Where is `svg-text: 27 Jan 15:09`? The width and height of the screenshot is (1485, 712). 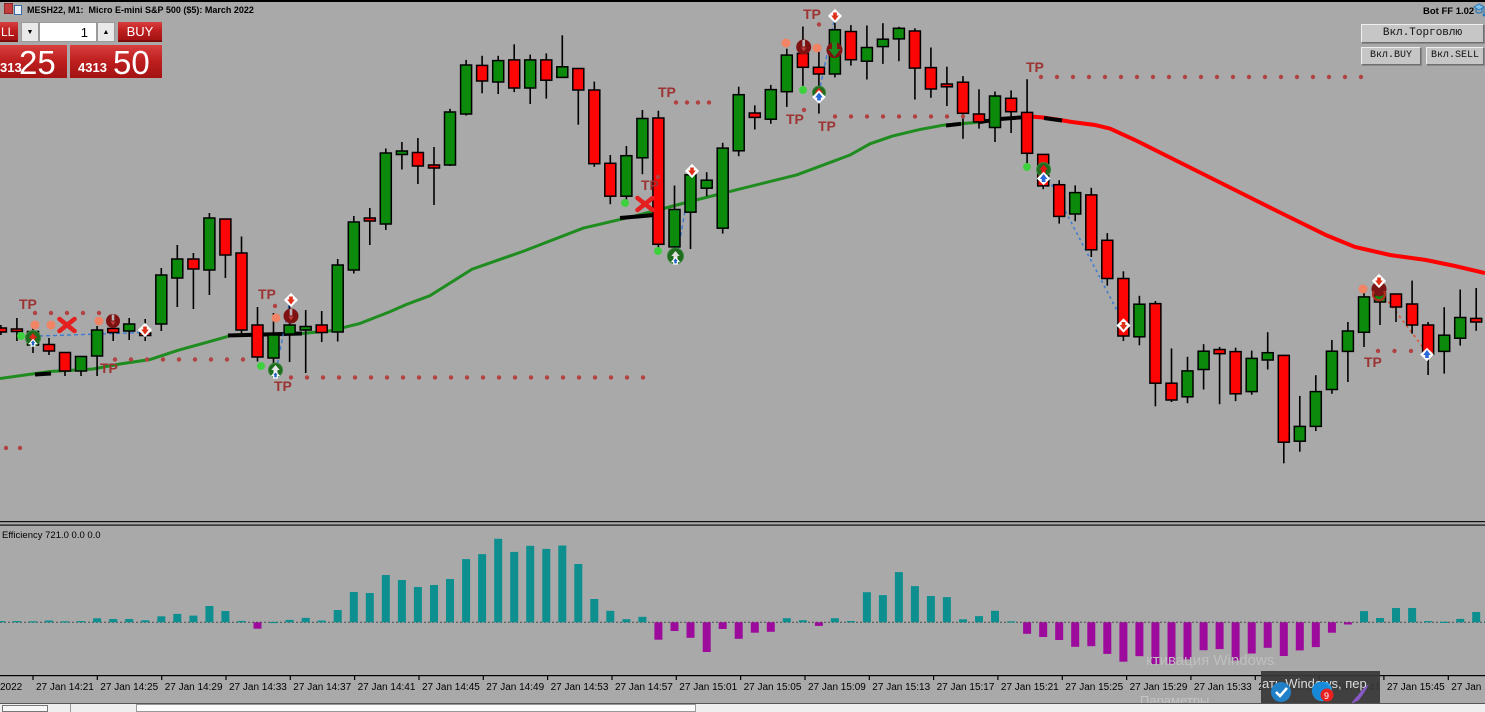
svg-text: 27 Jan 15:09 is located at coordinates (837, 687).